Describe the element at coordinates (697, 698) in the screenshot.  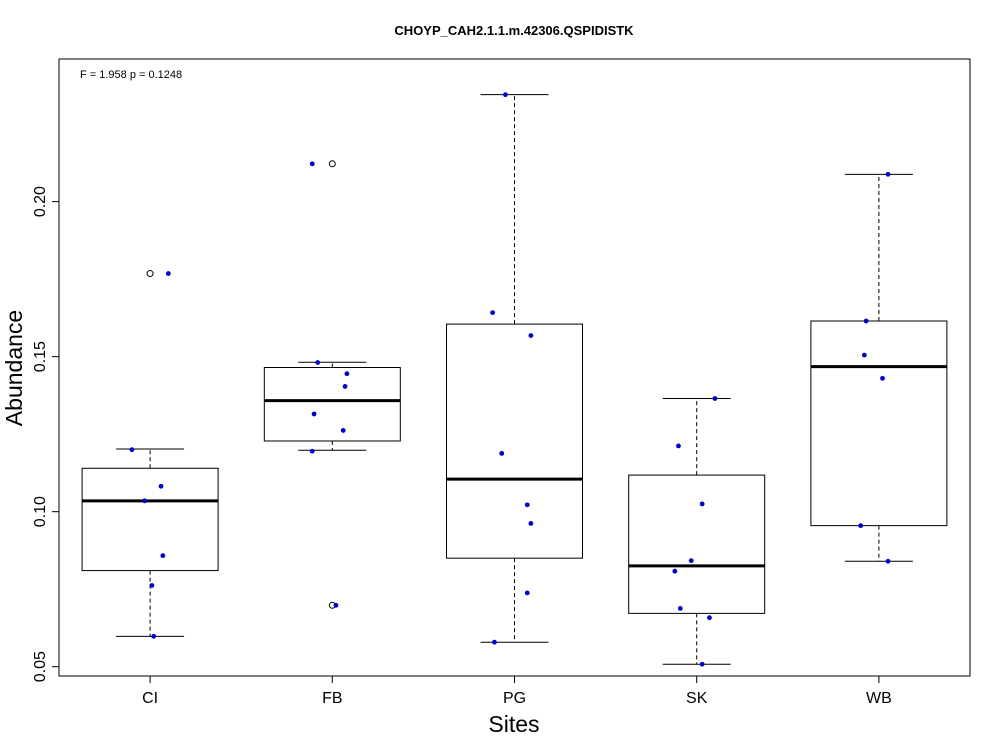
I see `x-tick-label-sk: SK` at that location.